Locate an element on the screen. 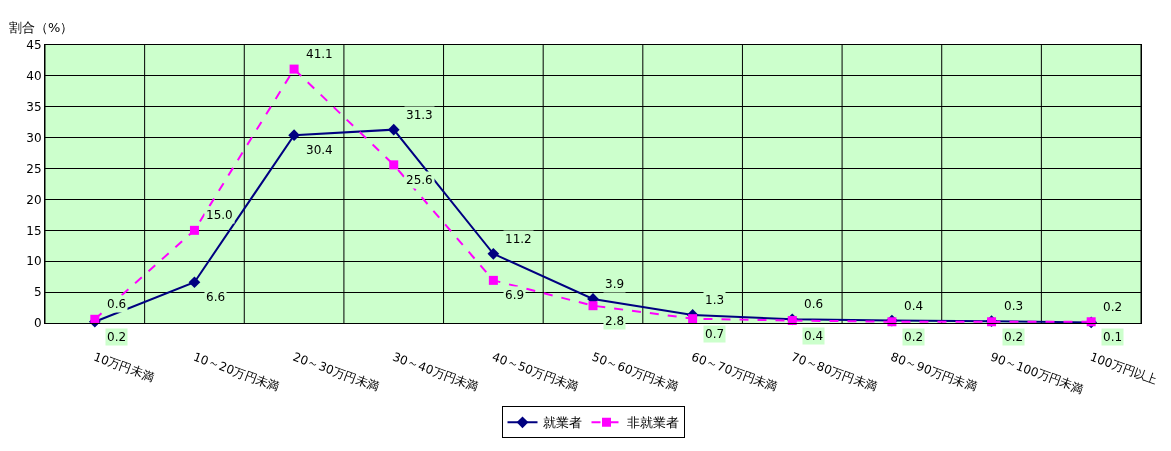 The width and height of the screenshot is (1171, 451). x-tick-label: 70～80万円未満 is located at coordinates (834, 371).